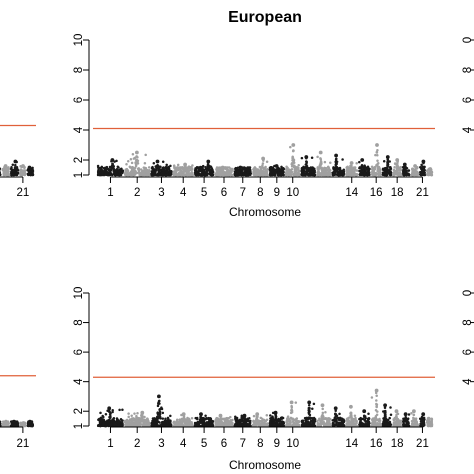 This screenshot has width=474, height=474. I want to click on x-tick-label: 6, so click(224, 193).